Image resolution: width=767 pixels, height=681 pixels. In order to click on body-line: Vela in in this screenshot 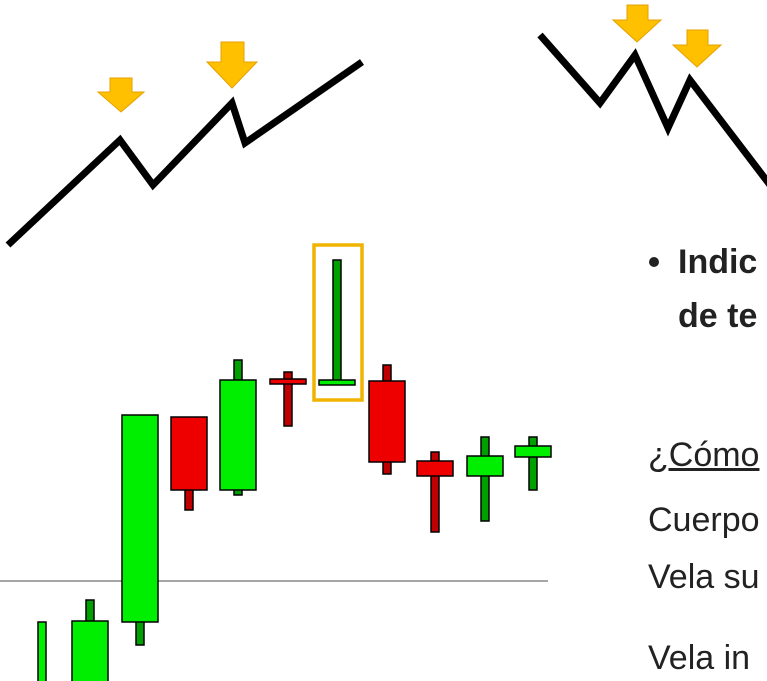, I will do `click(699, 658)`.